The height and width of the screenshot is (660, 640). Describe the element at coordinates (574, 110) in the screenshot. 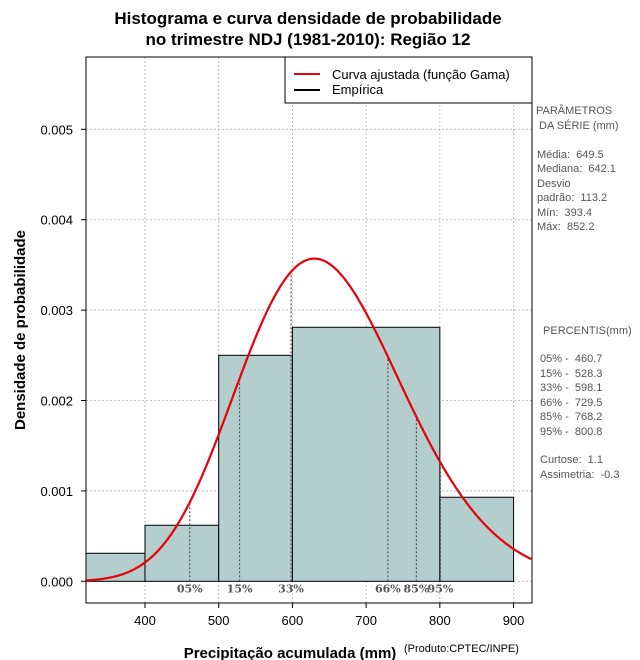

I see `params-title-line-1: PARÂMETROS` at that location.